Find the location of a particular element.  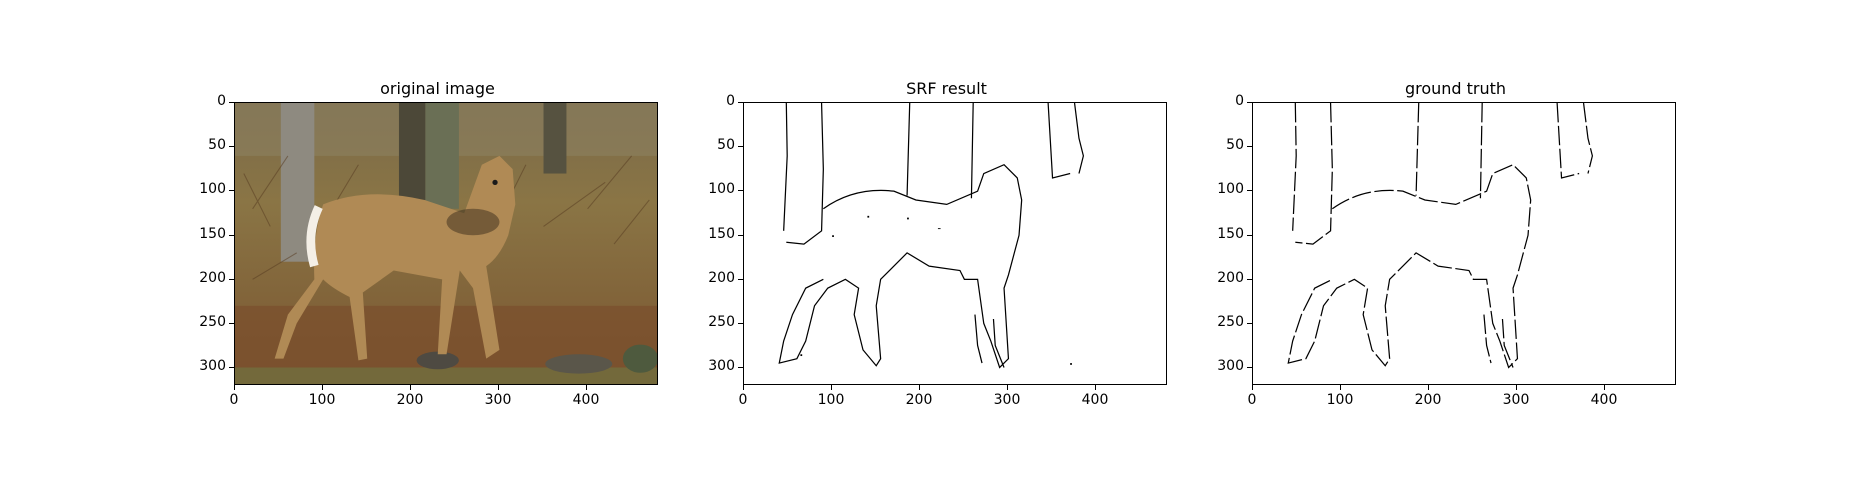

srf-edge-map is located at coordinates (931, 236).